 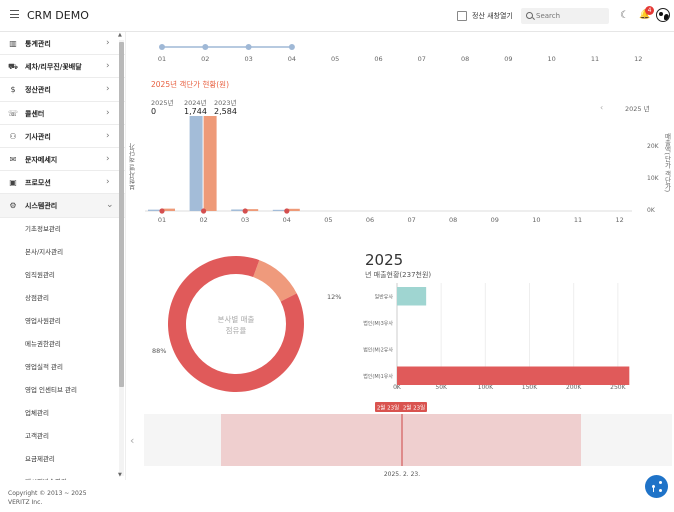 I want to click on x-tick-label: 200K, so click(x=574, y=387).